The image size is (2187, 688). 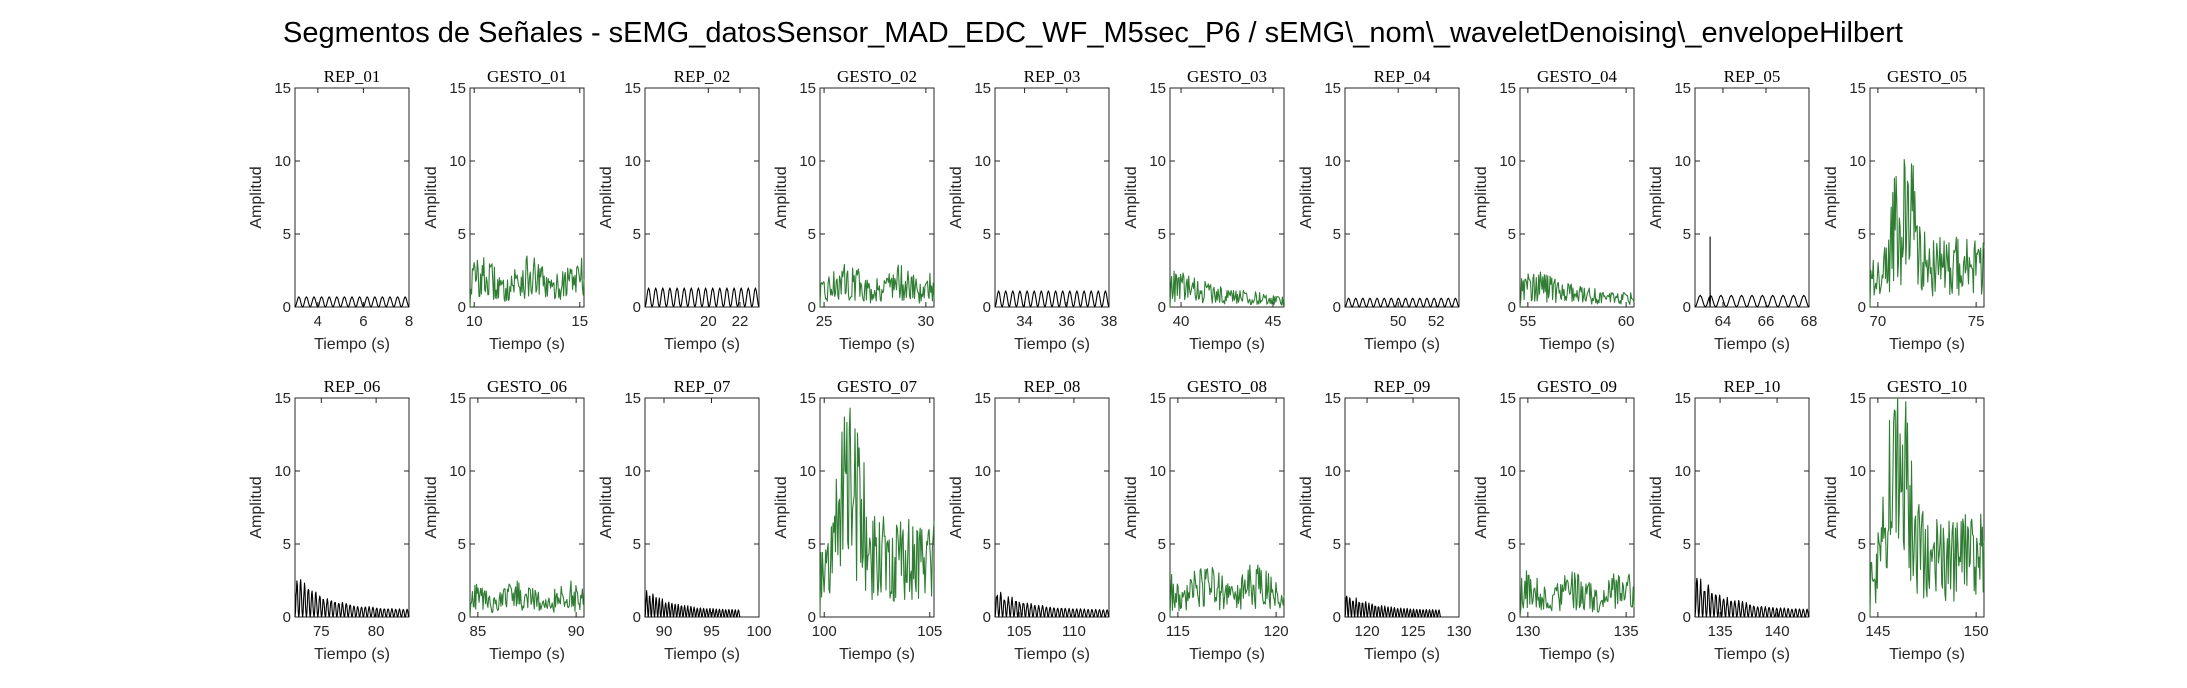 I want to click on chart-15-ytick-label: 0, so click(x=987, y=617).